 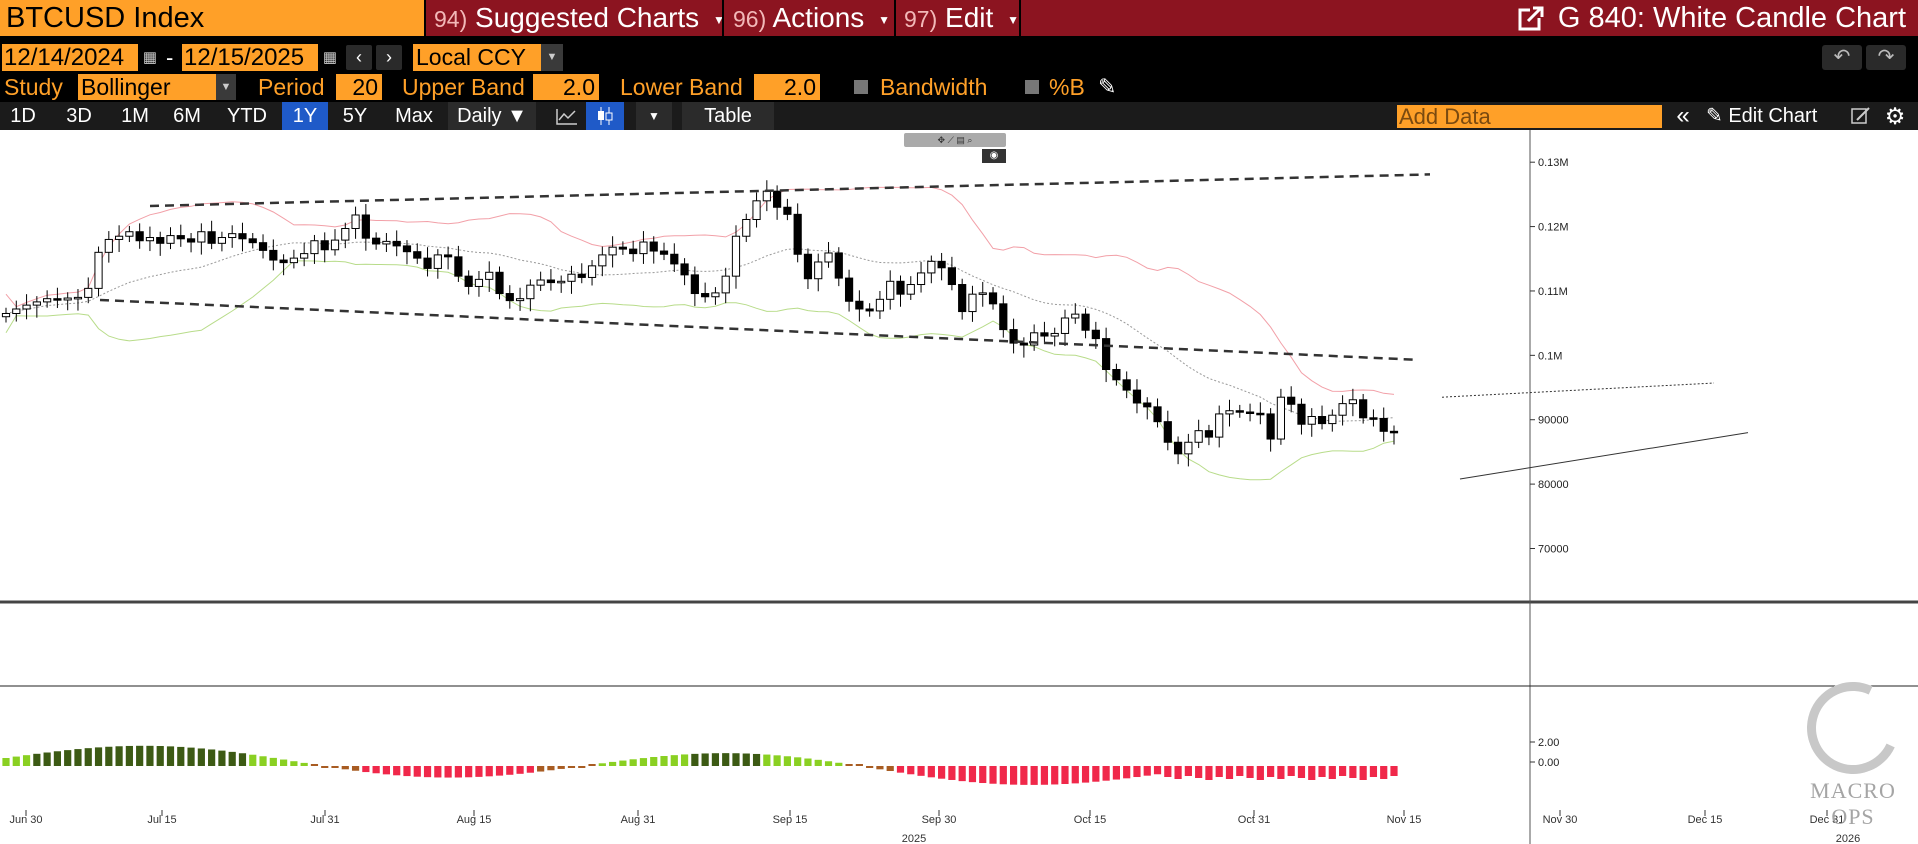 I want to click on y-tick-label: 0.1M, so click(x=1550, y=356).